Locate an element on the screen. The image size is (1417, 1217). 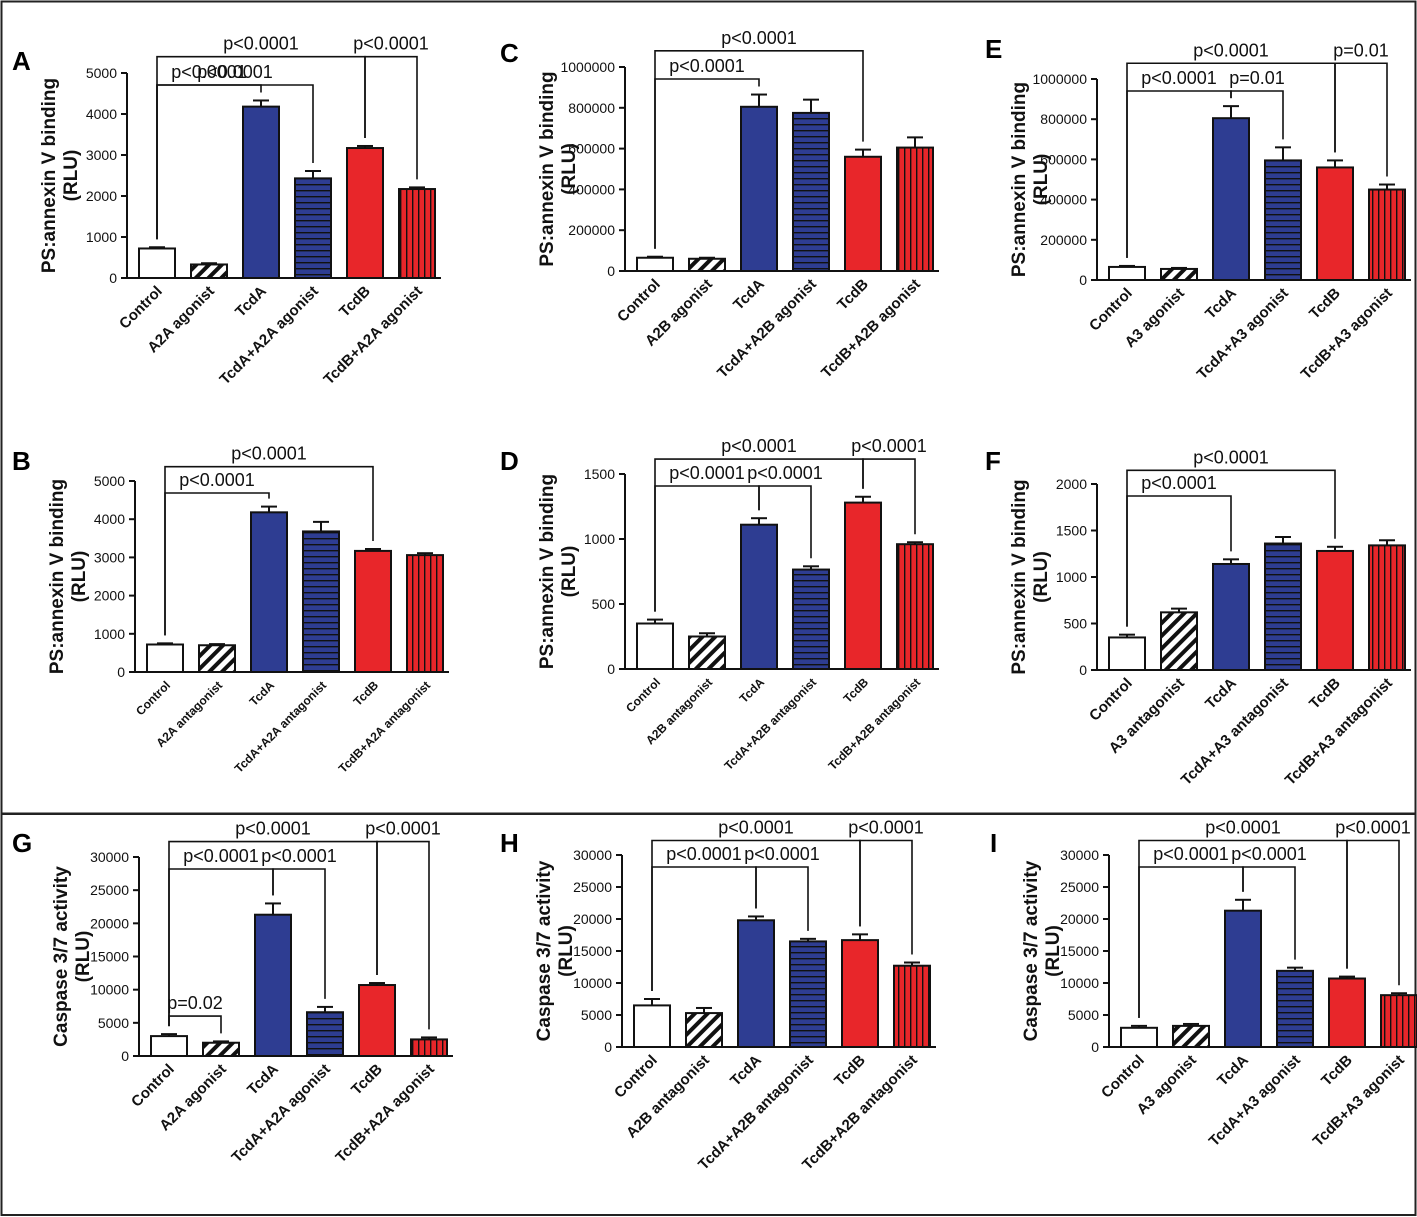
panel-letter: H is located at coordinates (509, 843).